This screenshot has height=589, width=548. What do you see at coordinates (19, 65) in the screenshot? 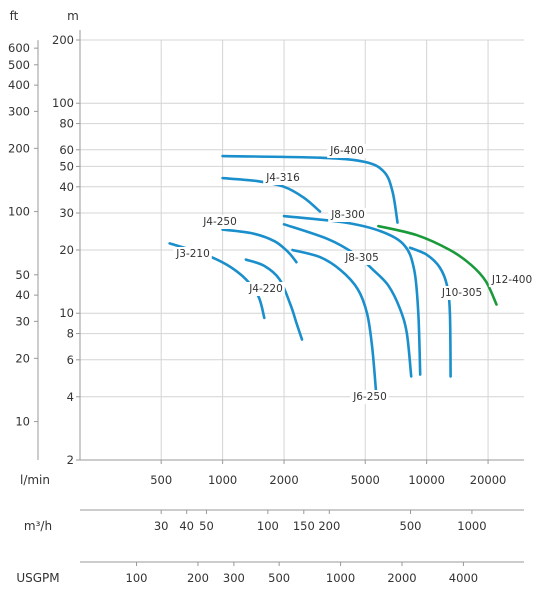
I see `ft-tick-label: 500` at bounding box center [19, 65].